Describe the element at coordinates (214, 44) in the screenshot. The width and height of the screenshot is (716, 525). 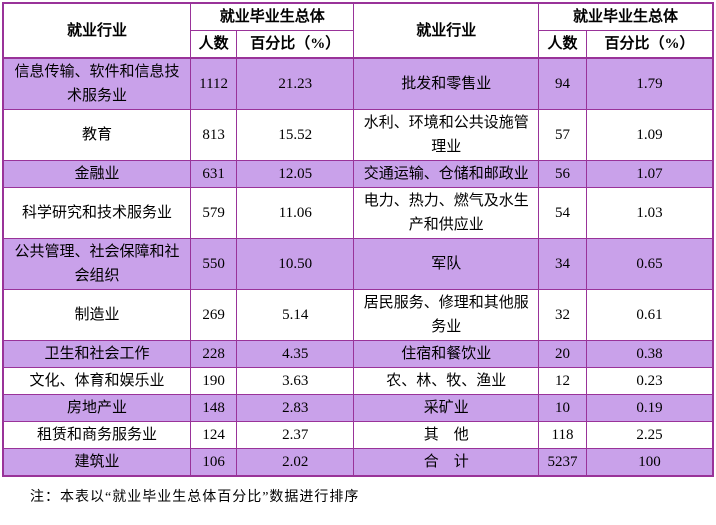
I see `header-count-left: 人数` at that location.